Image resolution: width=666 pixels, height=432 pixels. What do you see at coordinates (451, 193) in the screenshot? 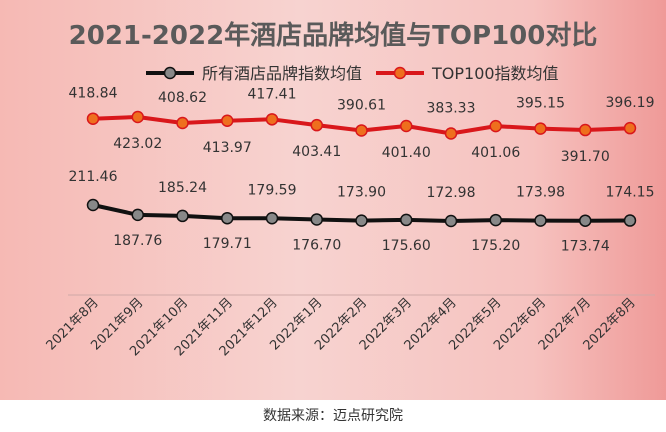
I see `data-label: 172.98` at bounding box center [451, 193].